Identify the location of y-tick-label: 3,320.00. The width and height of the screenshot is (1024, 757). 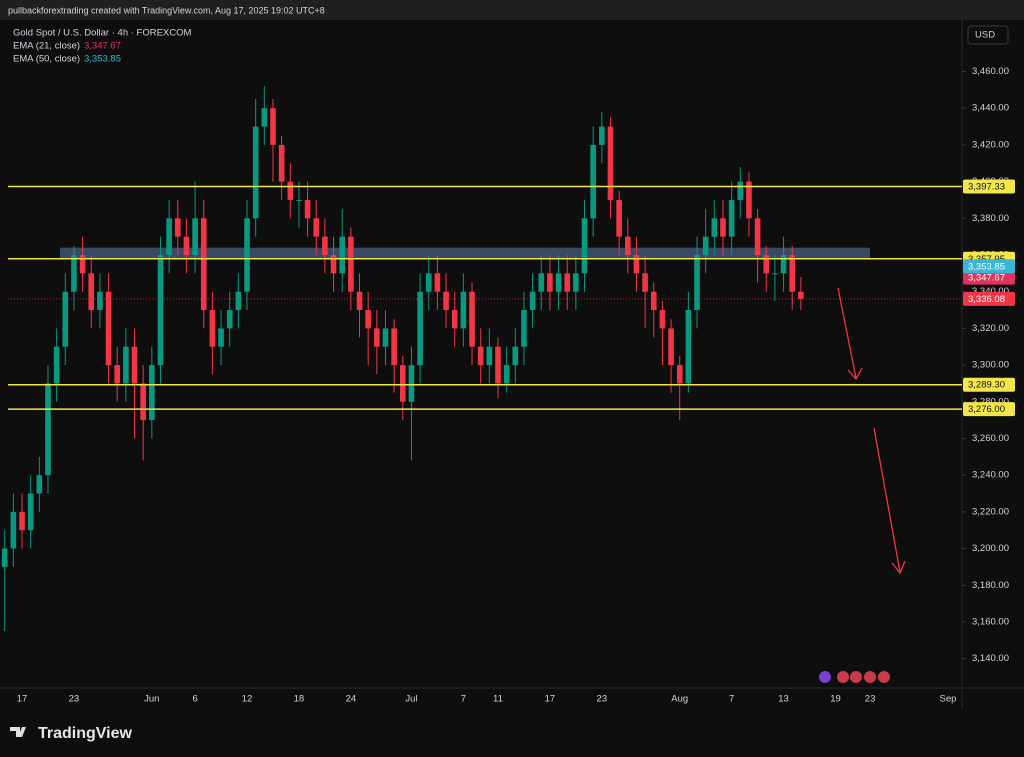
(990, 328).